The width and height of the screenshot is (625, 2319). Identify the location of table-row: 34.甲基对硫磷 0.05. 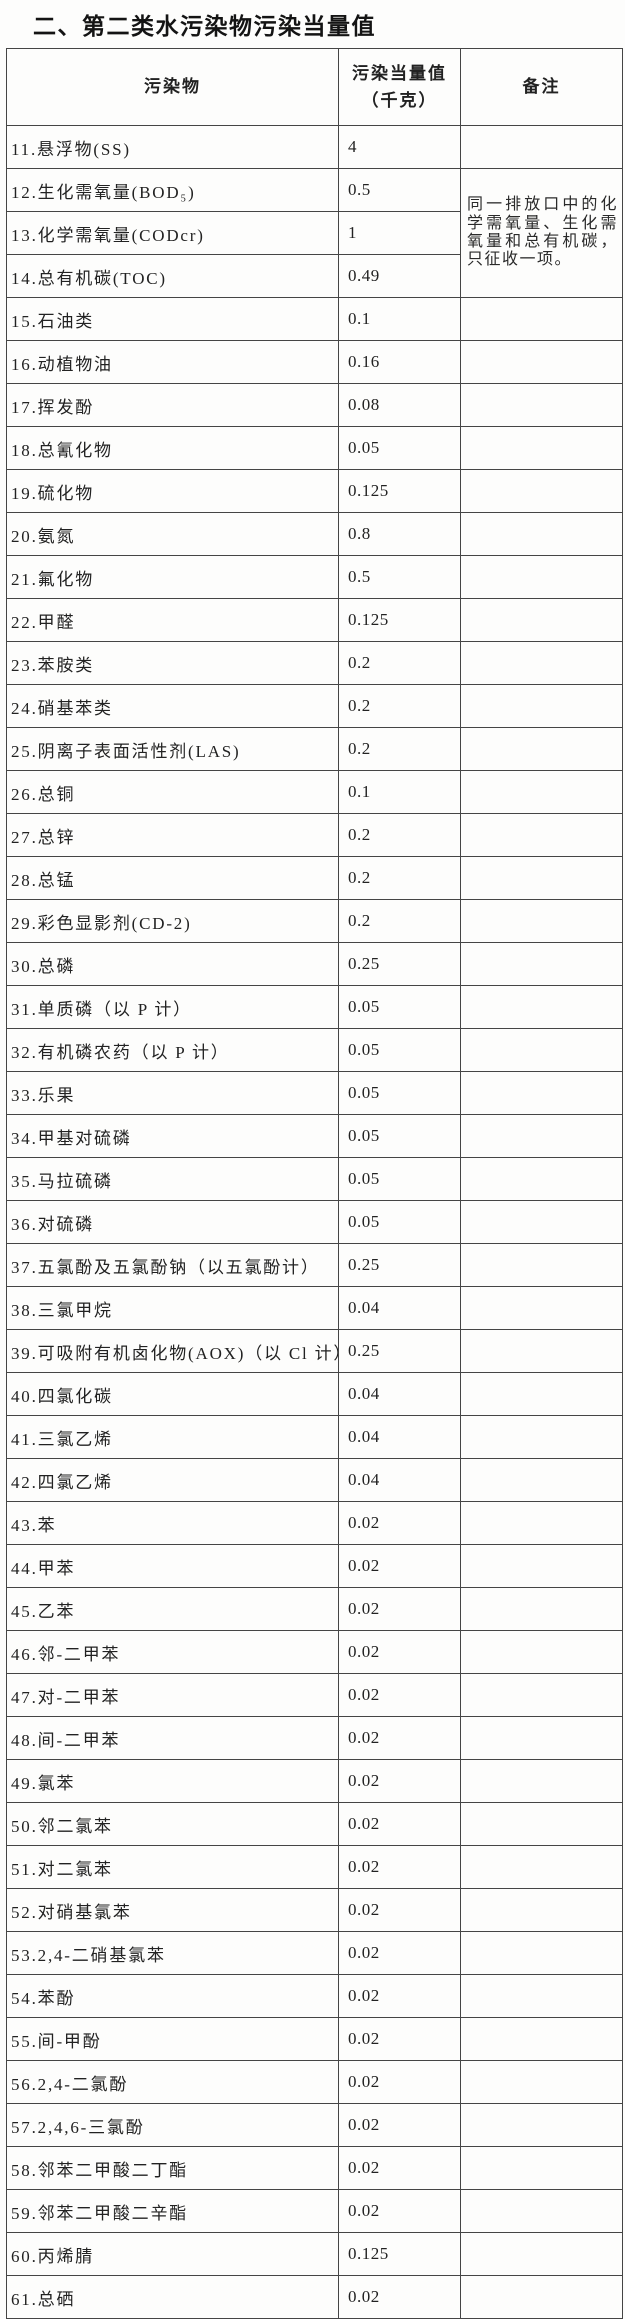
(314, 1136).